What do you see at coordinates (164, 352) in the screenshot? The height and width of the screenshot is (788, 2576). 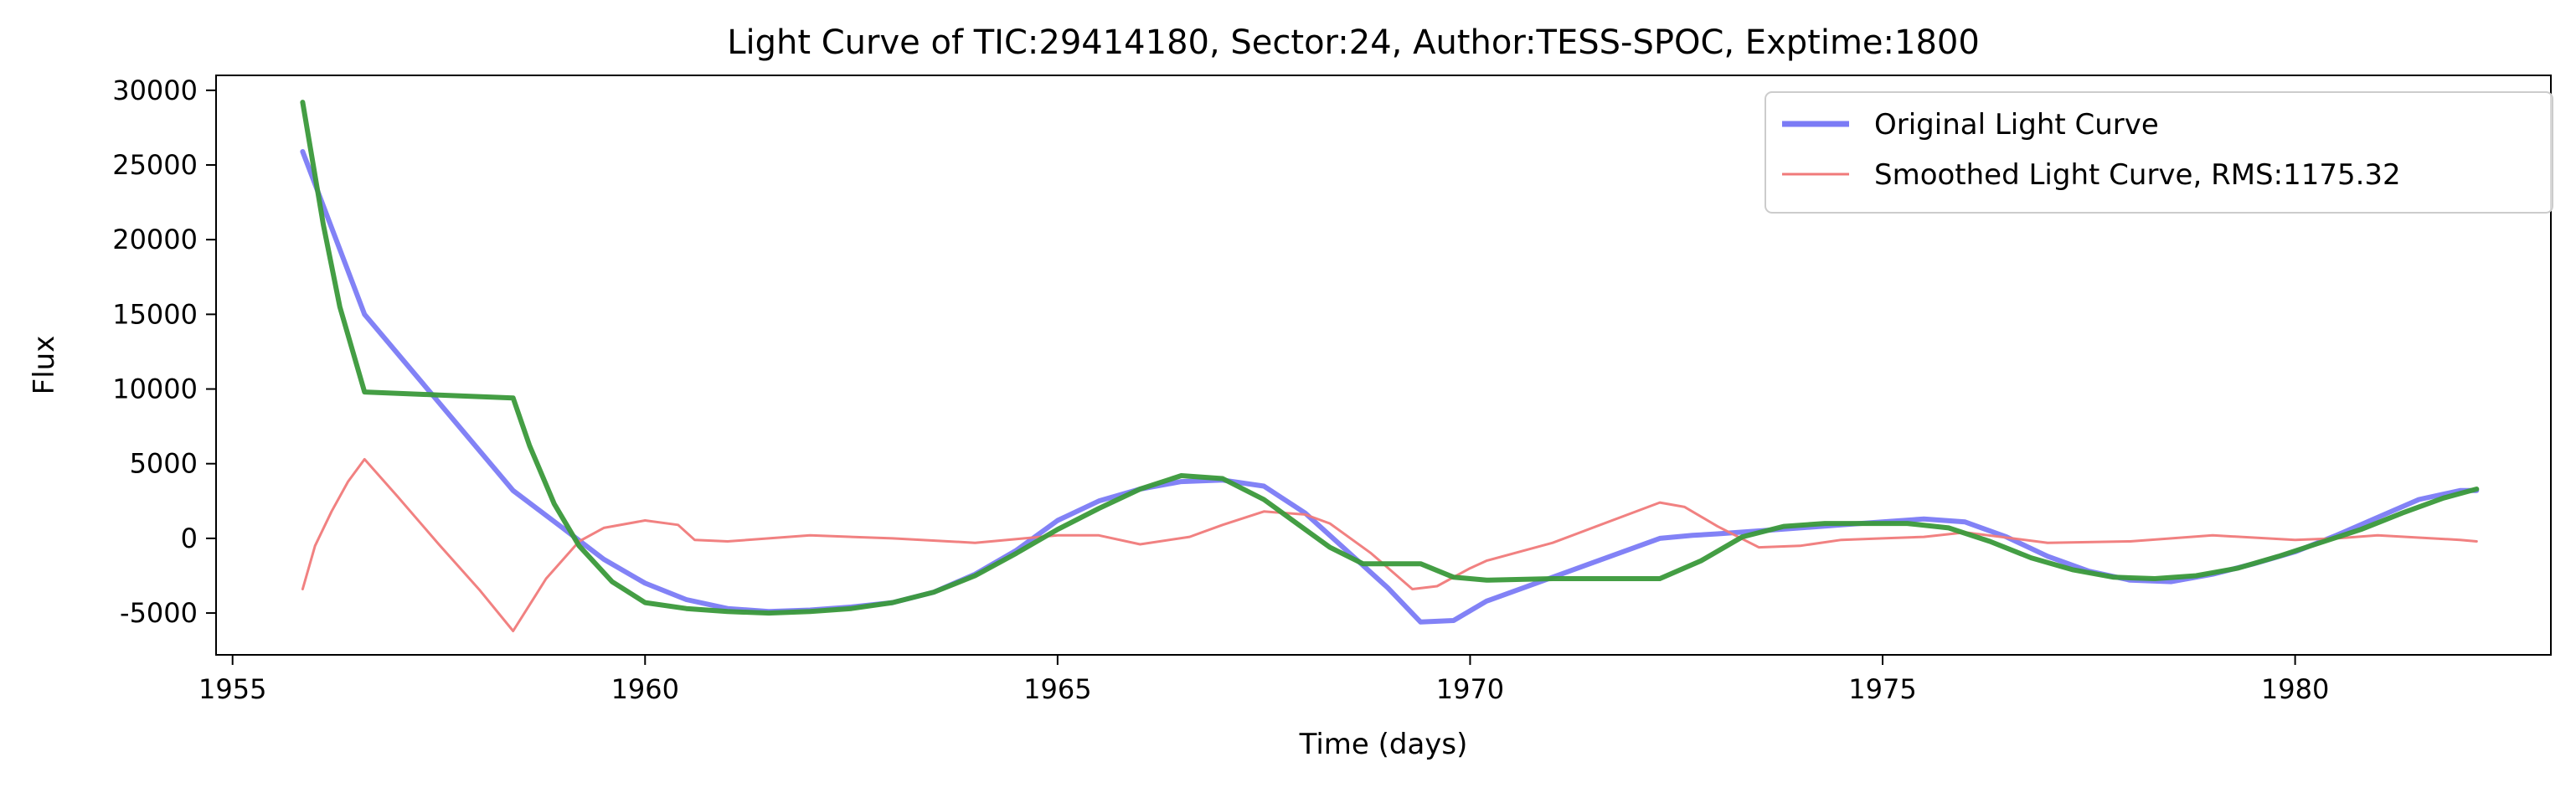 I see `y-axis: -5000 0 5000 10000 15000 20000 25000 30000` at bounding box center [164, 352].